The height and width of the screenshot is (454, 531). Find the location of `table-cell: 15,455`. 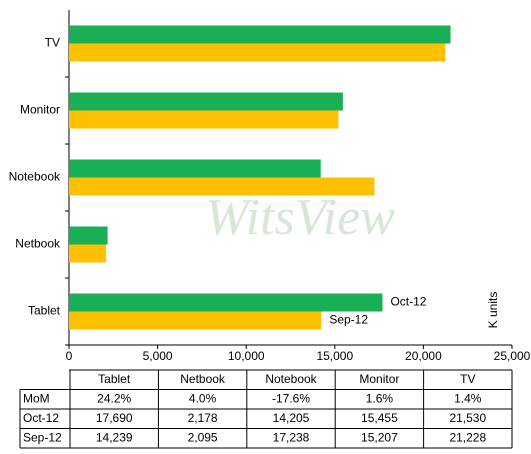

table-cell: 15,455 is located at coordinates (379, 418).